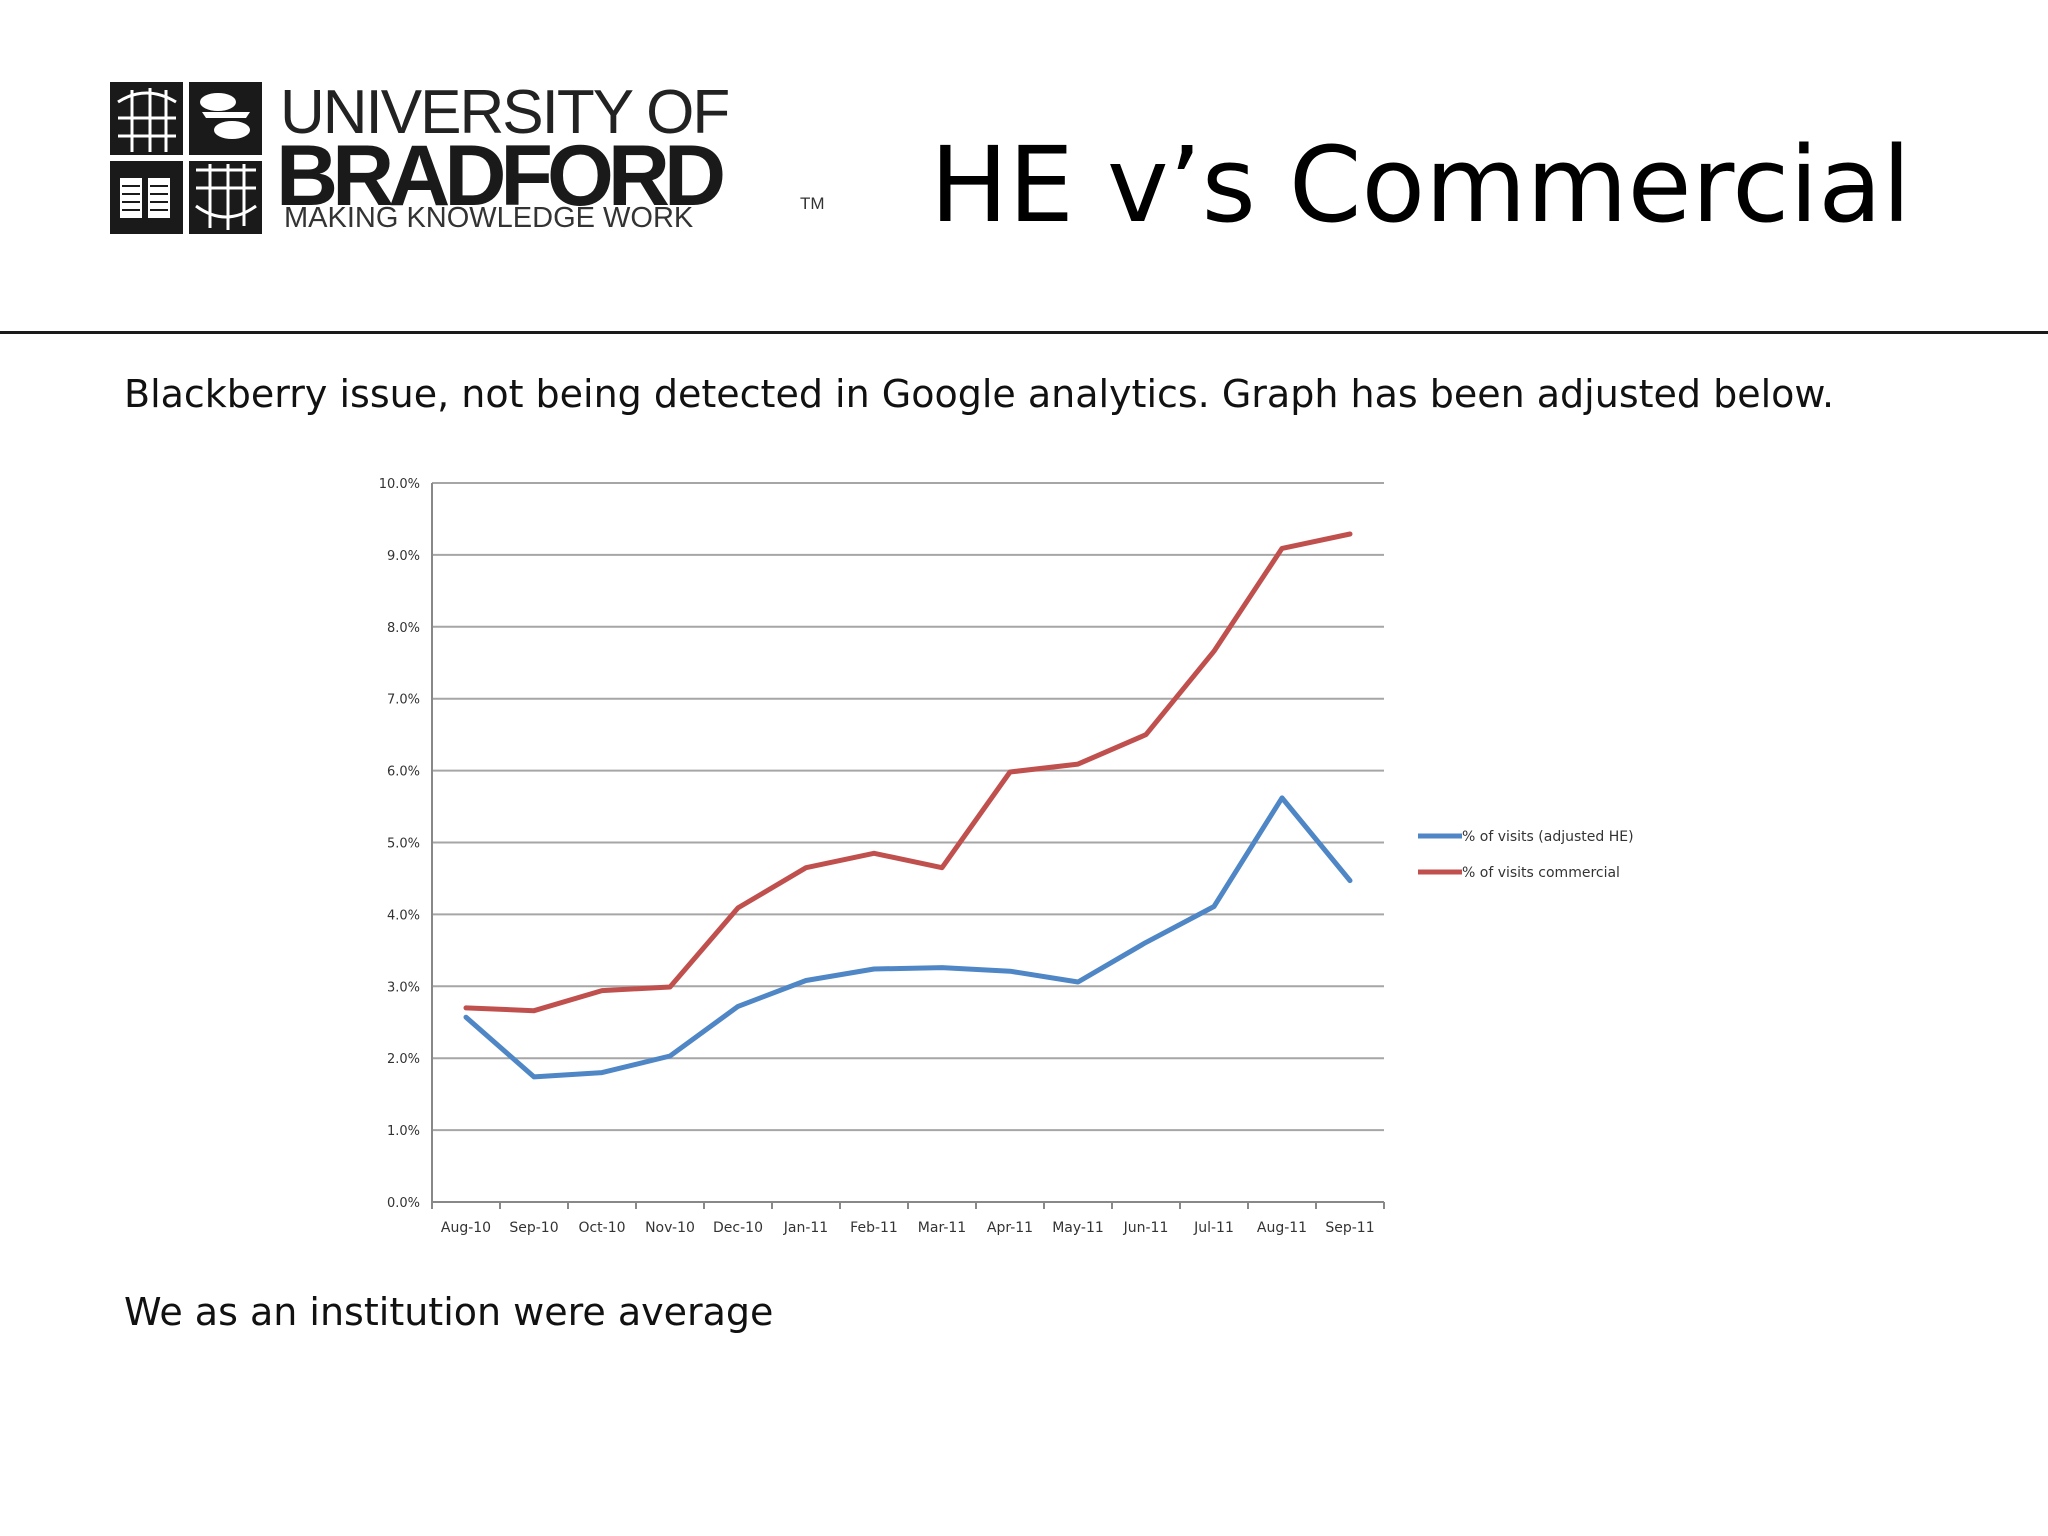 This screenshot has height=1536, width=2048. What do you see at coordinates (1010, 1228) in the screenshot?
I see `x-tick-label: Apr-11` at bounding box center [1010, 1228].